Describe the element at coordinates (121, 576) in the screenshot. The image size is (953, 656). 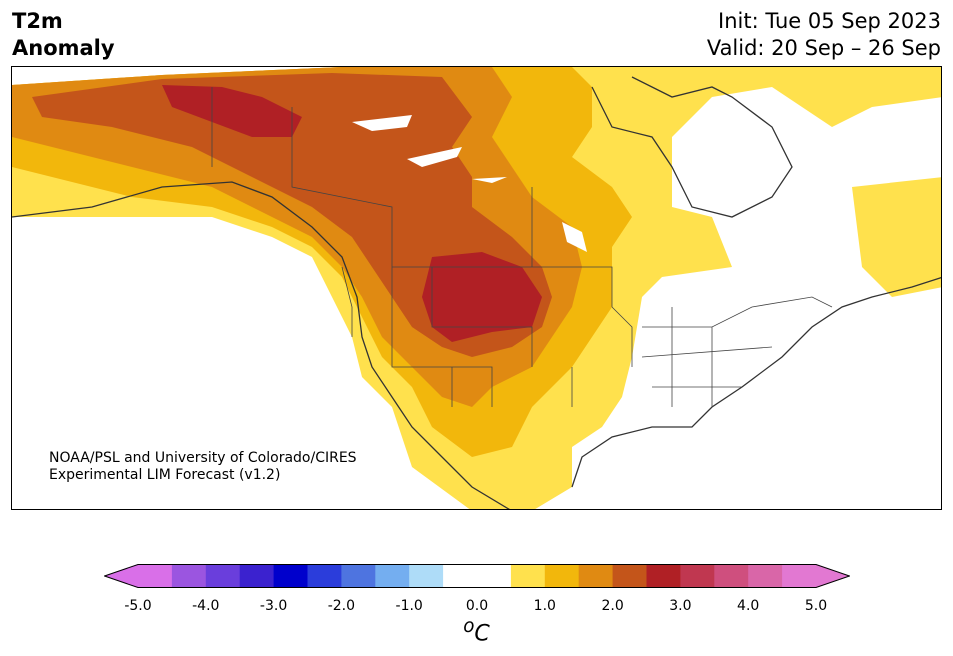
I see `colorbar-low-extend` at that location.